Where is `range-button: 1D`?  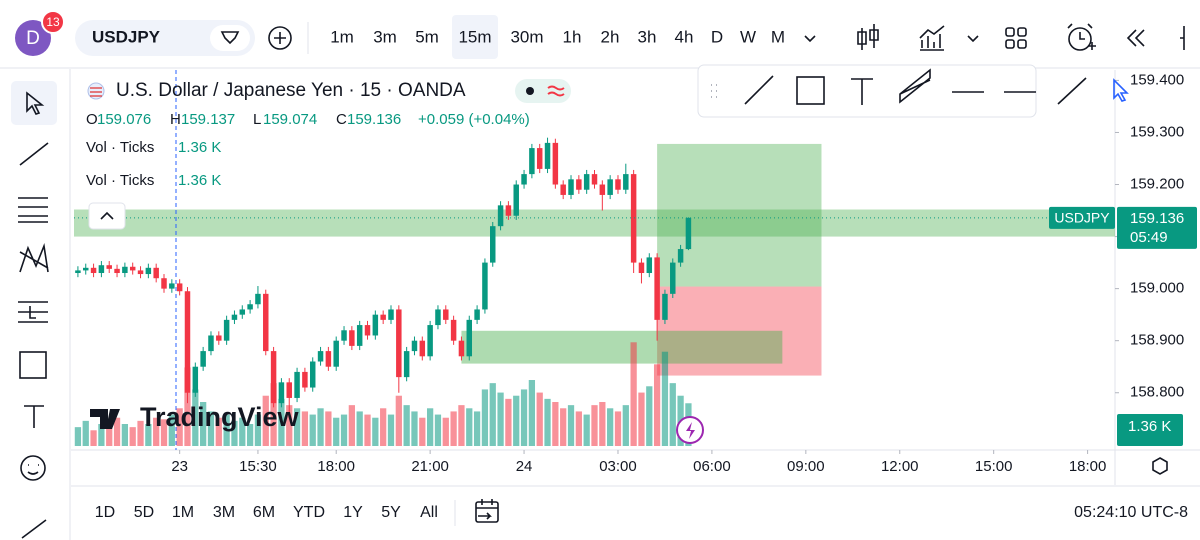 range-button: 1D is located at coordinates (105, 512).